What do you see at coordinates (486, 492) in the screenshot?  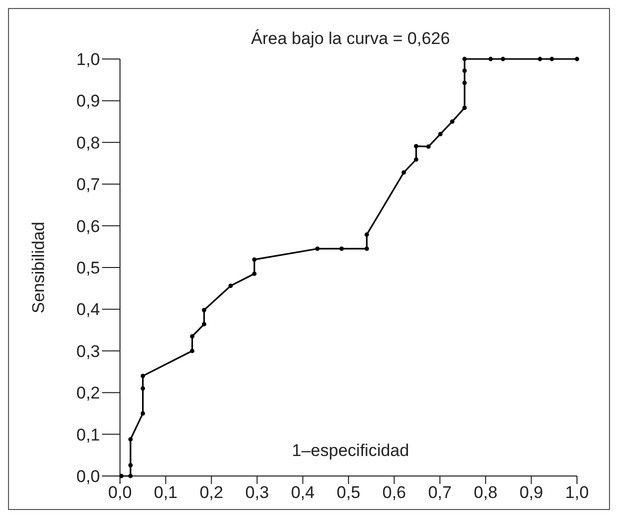 I see `x-tick-label: 0,8` at bounding box center [486, 492].